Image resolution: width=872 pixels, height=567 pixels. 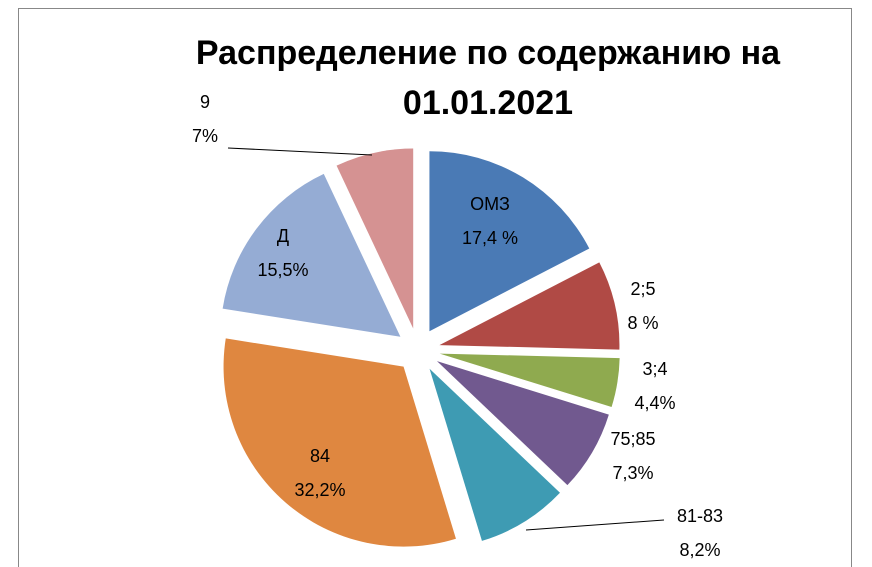 What do you see at coordinates (319, 490) in the screenshot?
I see `value-label: 32,2%` at bounding box center [319, 490].